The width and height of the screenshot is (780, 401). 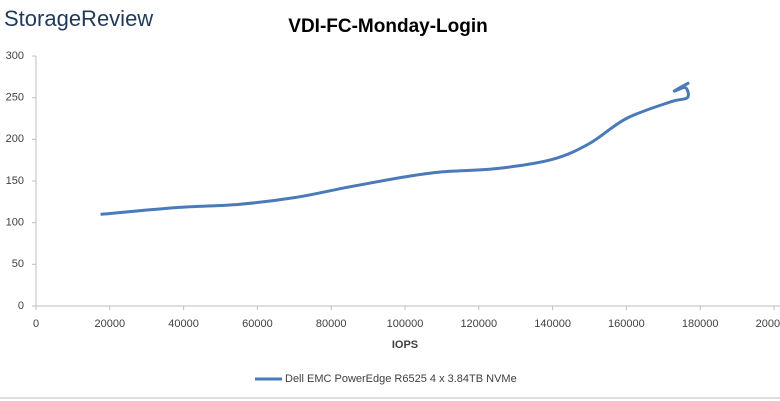 I want to click on legend-label: Dell EMC PowerEdge R6525 4 x 3.84TB NVMe, so click(x=401, y=379).